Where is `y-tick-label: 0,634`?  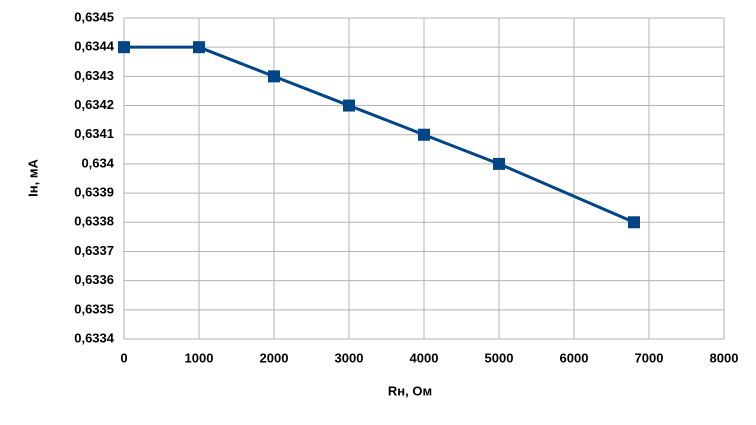 y-tick-label: 0,634 is located at coordinates (97, 162).